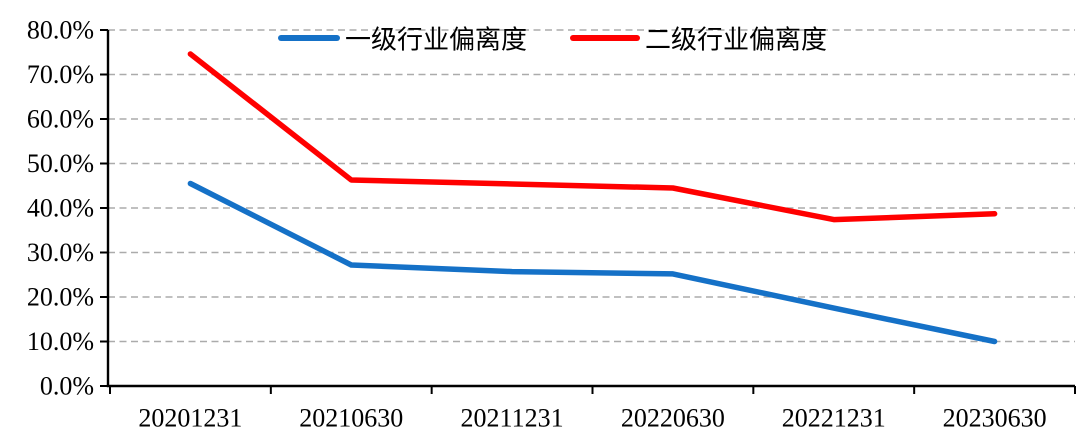  Describe the element at coordinates (60, 119) in the screenshot. I see `y-tick-label: 60.0%` at that location.